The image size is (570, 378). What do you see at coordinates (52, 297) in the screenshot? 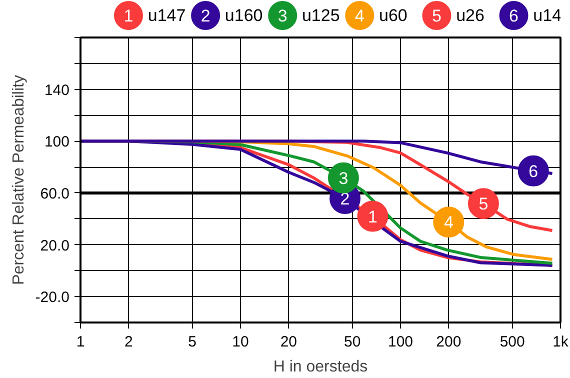
I see `y-tick-label: -20.0` at bounding box center [52, 297].